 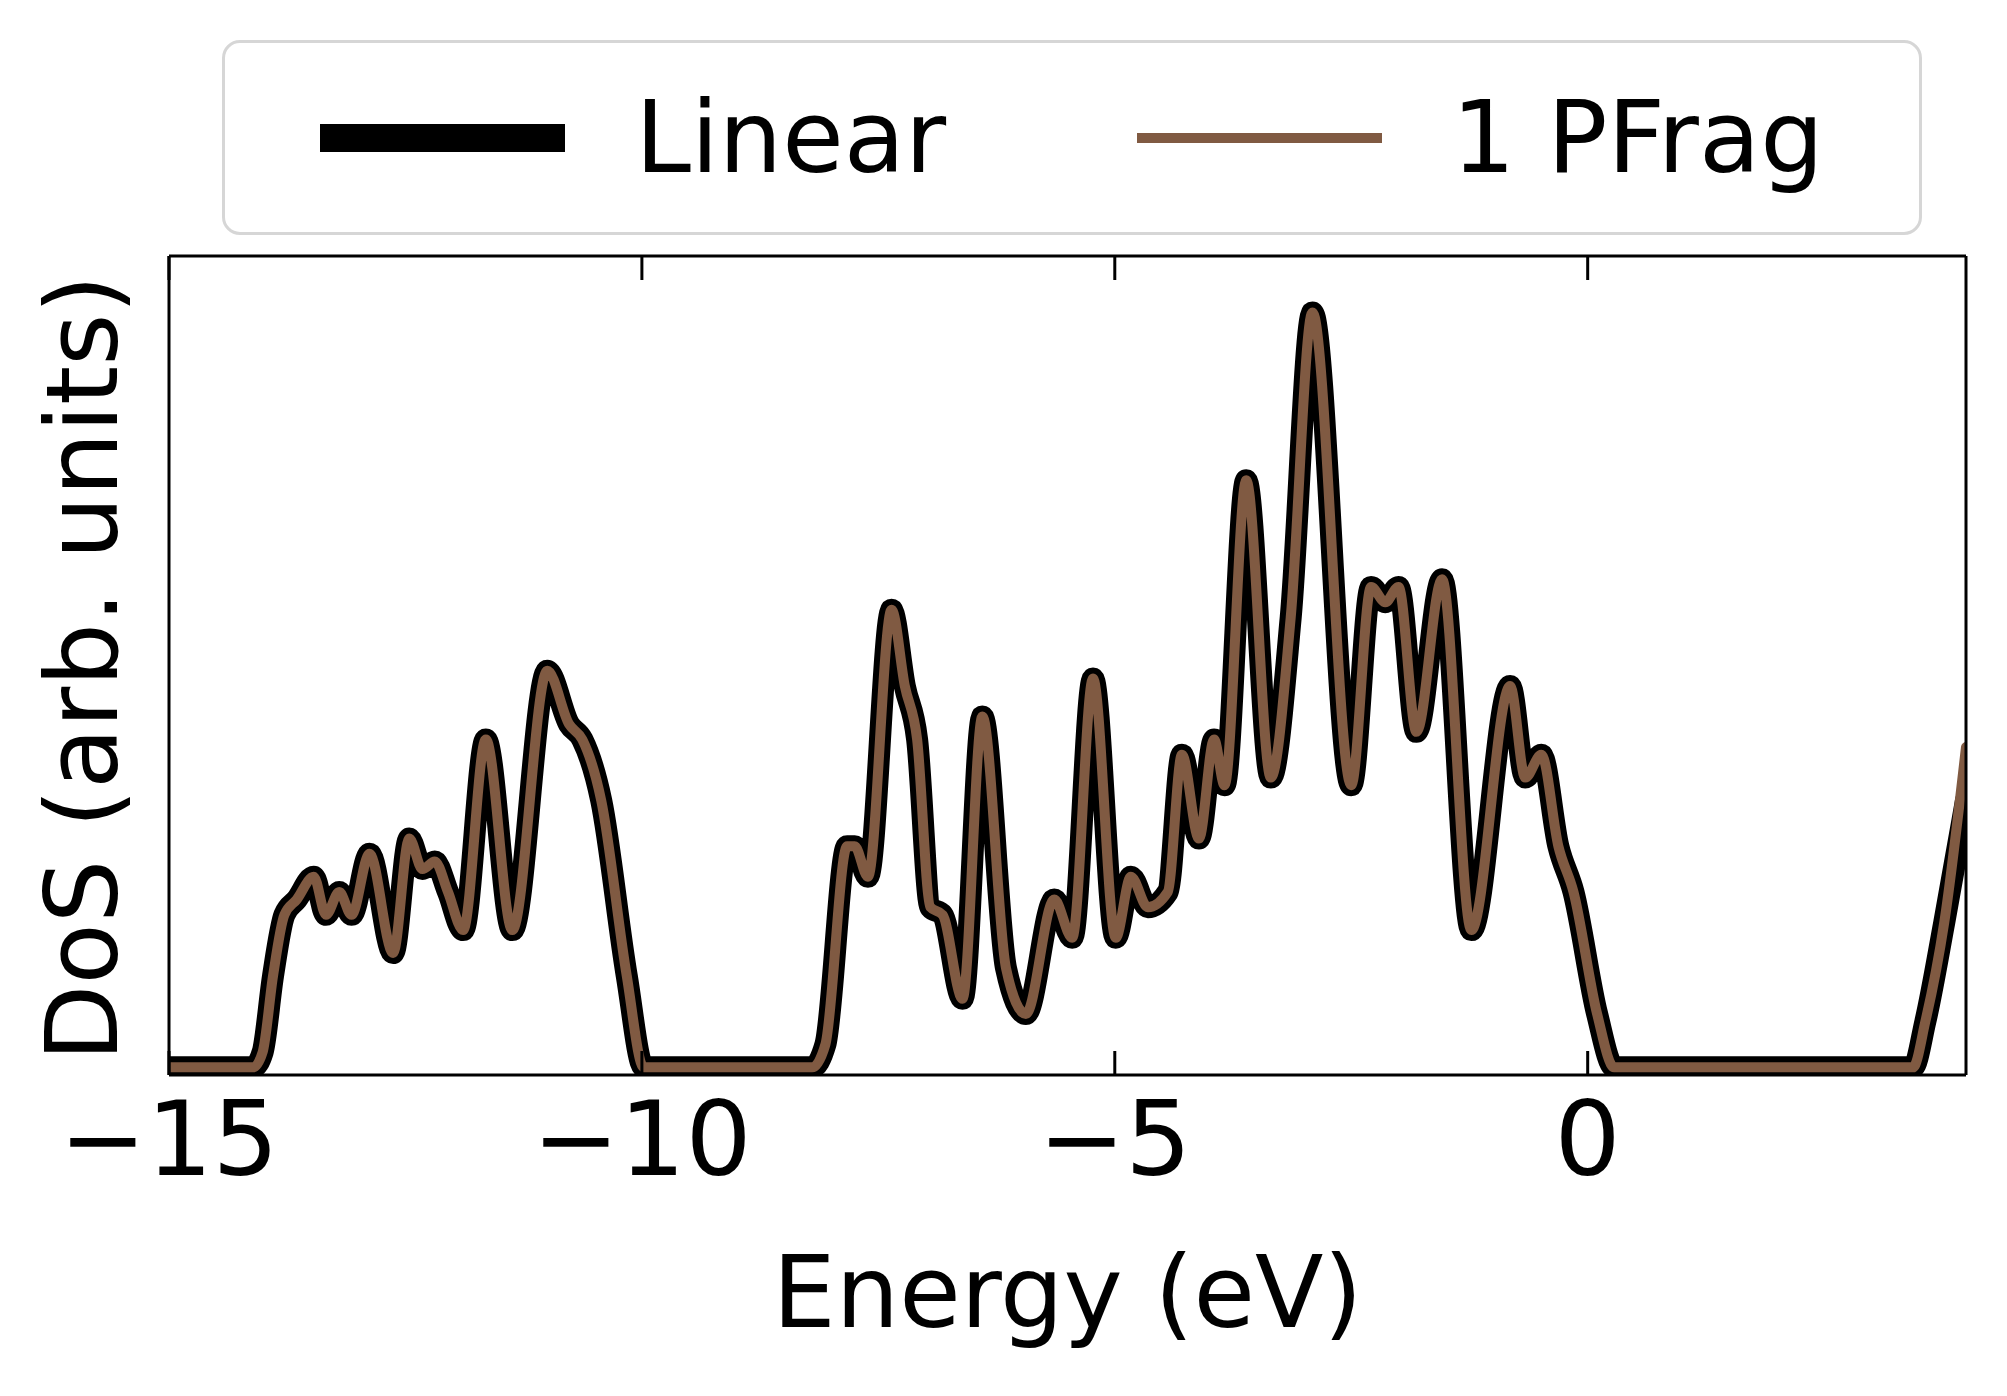 What do you see at coordinates (642, 1139) in the screenshot?
I see `x-tick-label: −10` at bounding box center [642, 1139].